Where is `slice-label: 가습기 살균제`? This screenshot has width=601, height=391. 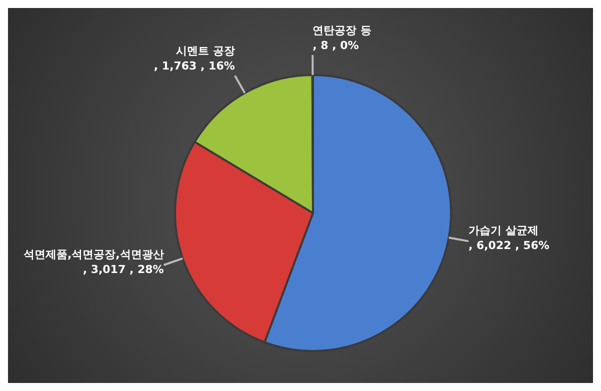
slice-label: 가습기 살균제 is located at coordinates (503, 231).